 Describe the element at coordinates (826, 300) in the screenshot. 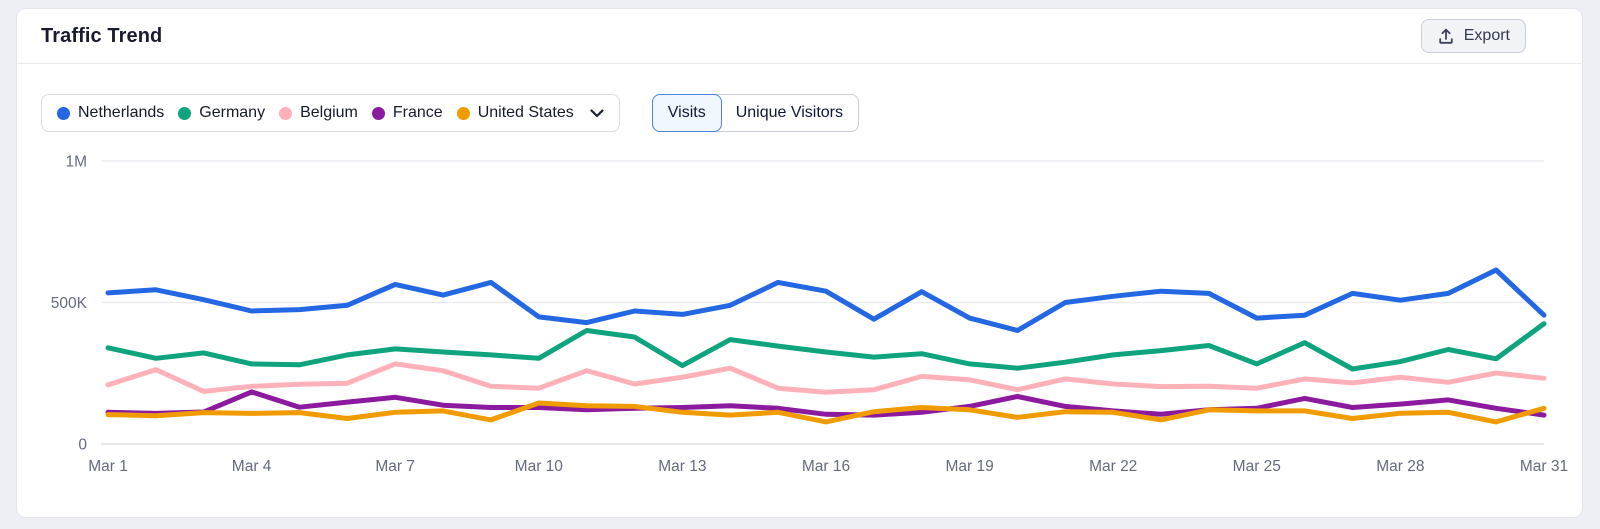

I see `series-line-netherlands` at that location.